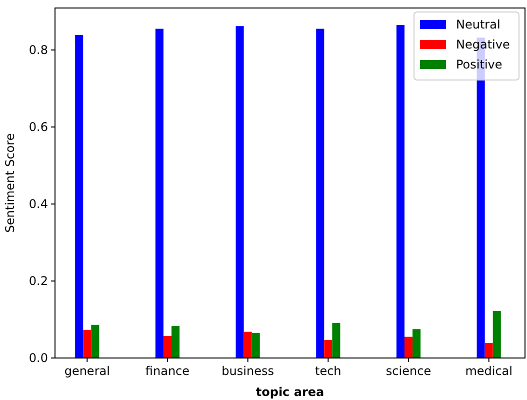  What do you see at coordinates (248, 371) in the screenshot?
I see `x-tick-label: business` at bounding box center [248, 371].